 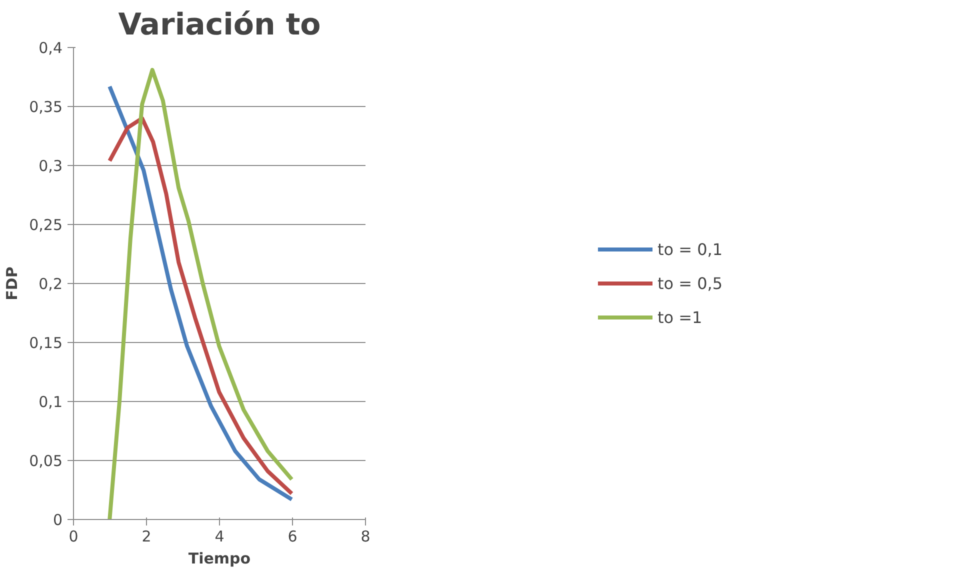 I want to click on x-axis-title: Tiempo, so click(x=219, y=559).